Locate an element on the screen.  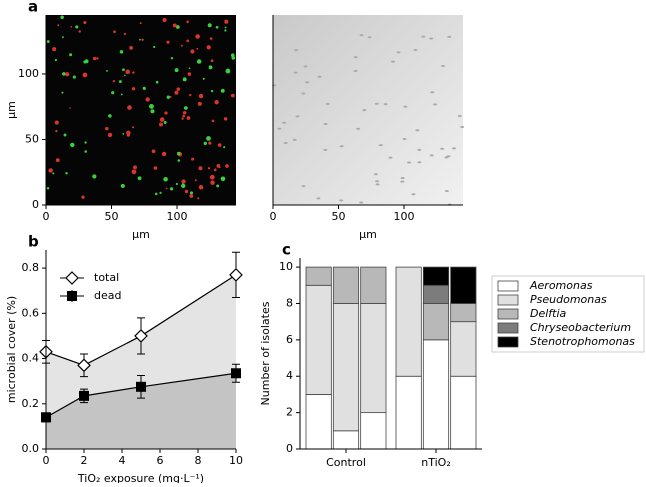
x-tick-label: 6 is located at coordinates (160, 460).